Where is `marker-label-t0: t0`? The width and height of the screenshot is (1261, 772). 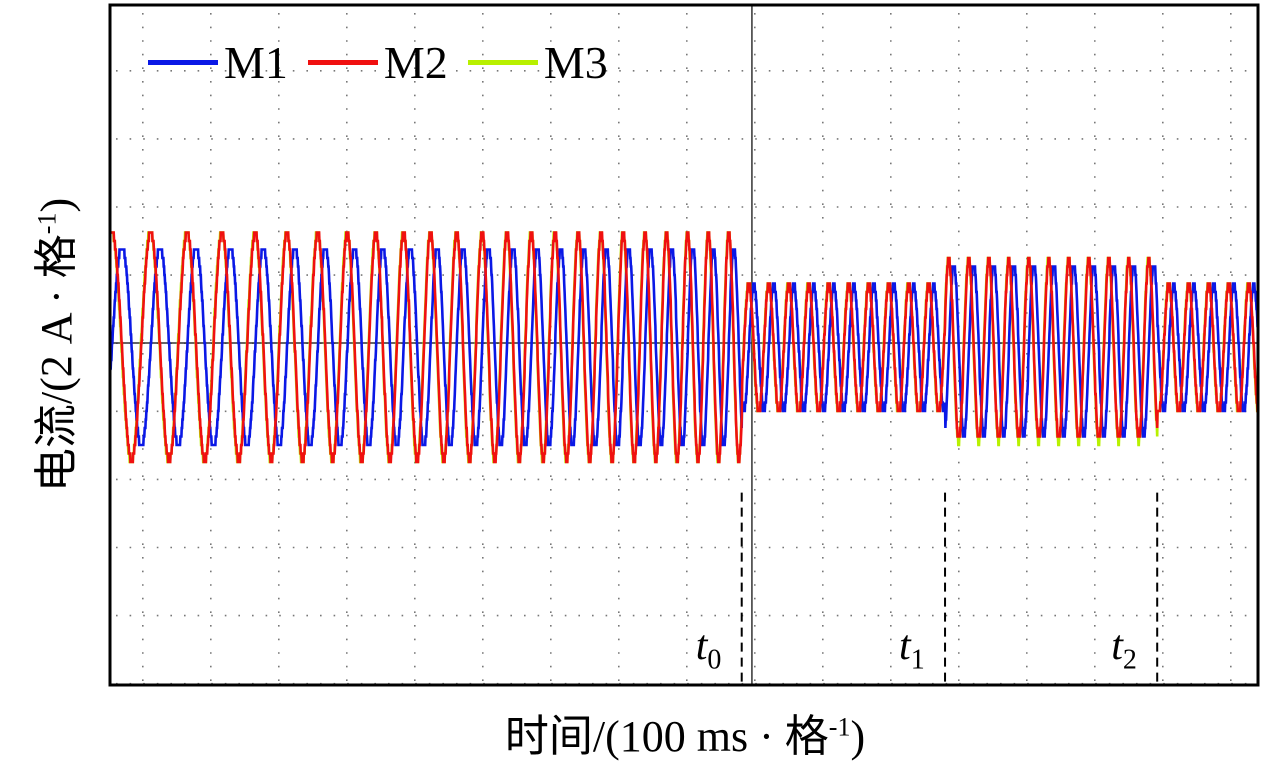 marker-label-t0: t0 is located at coordinates (709, 649).